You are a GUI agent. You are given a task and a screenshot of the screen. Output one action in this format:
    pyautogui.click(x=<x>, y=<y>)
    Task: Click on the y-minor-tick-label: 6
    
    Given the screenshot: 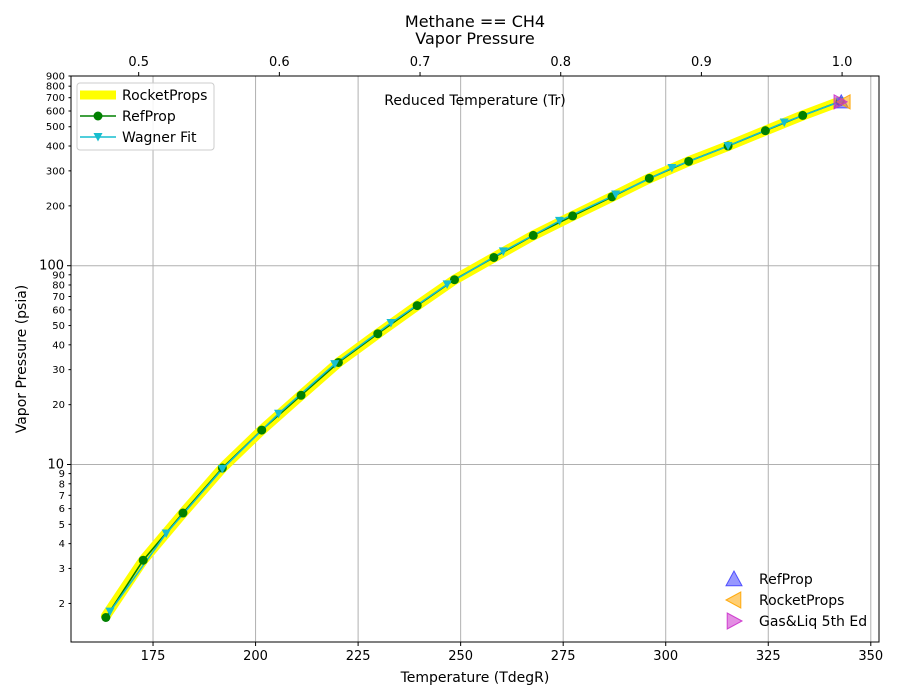 What is the action you would take?
    pyautogui.click(x=62, y=509)
    